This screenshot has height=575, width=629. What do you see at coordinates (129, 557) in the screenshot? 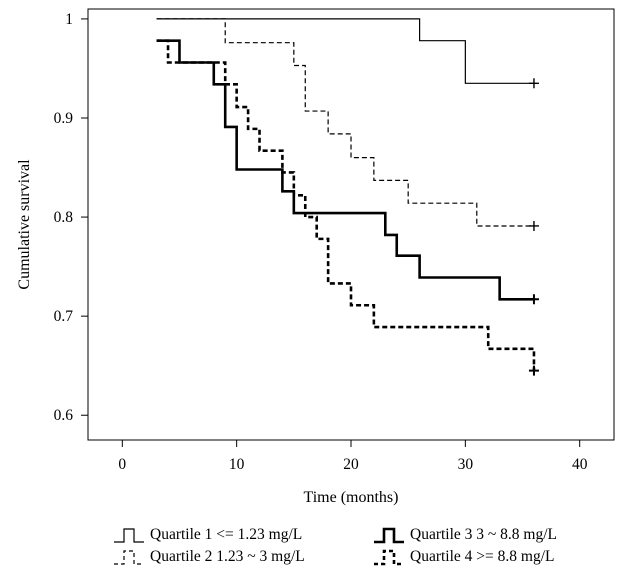
I see `legend-swatch-dashed-thin` at bounding box center [129, 557].